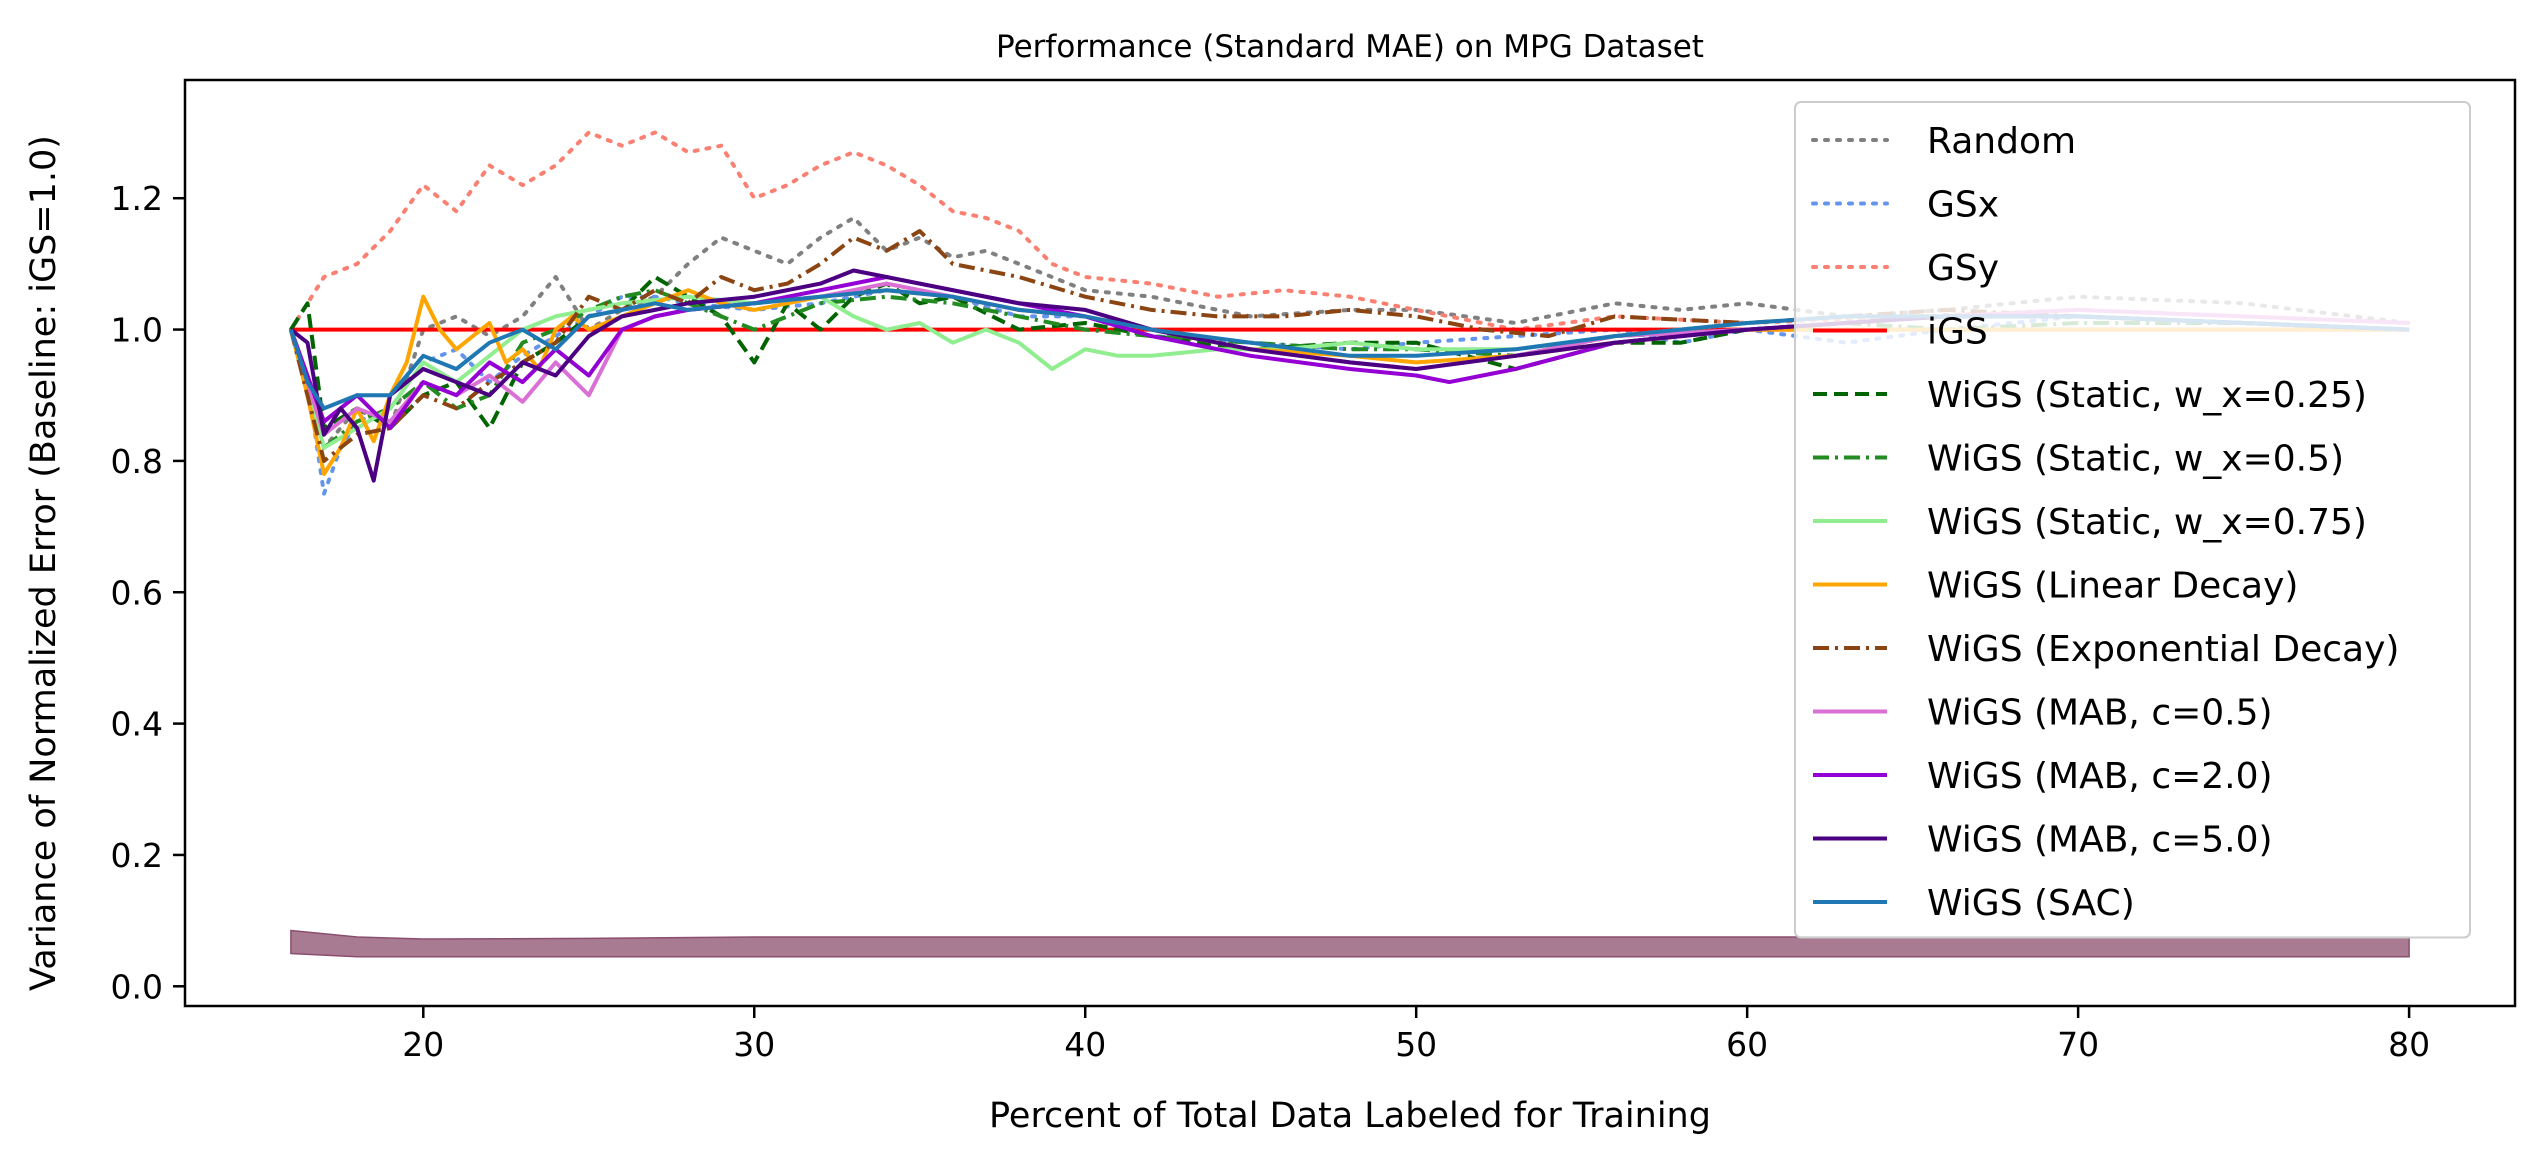  What do you see at coordinates (1957, 332) in the screenshot?
I see `legend-label: iGS` at bounding box center [1957, 332].